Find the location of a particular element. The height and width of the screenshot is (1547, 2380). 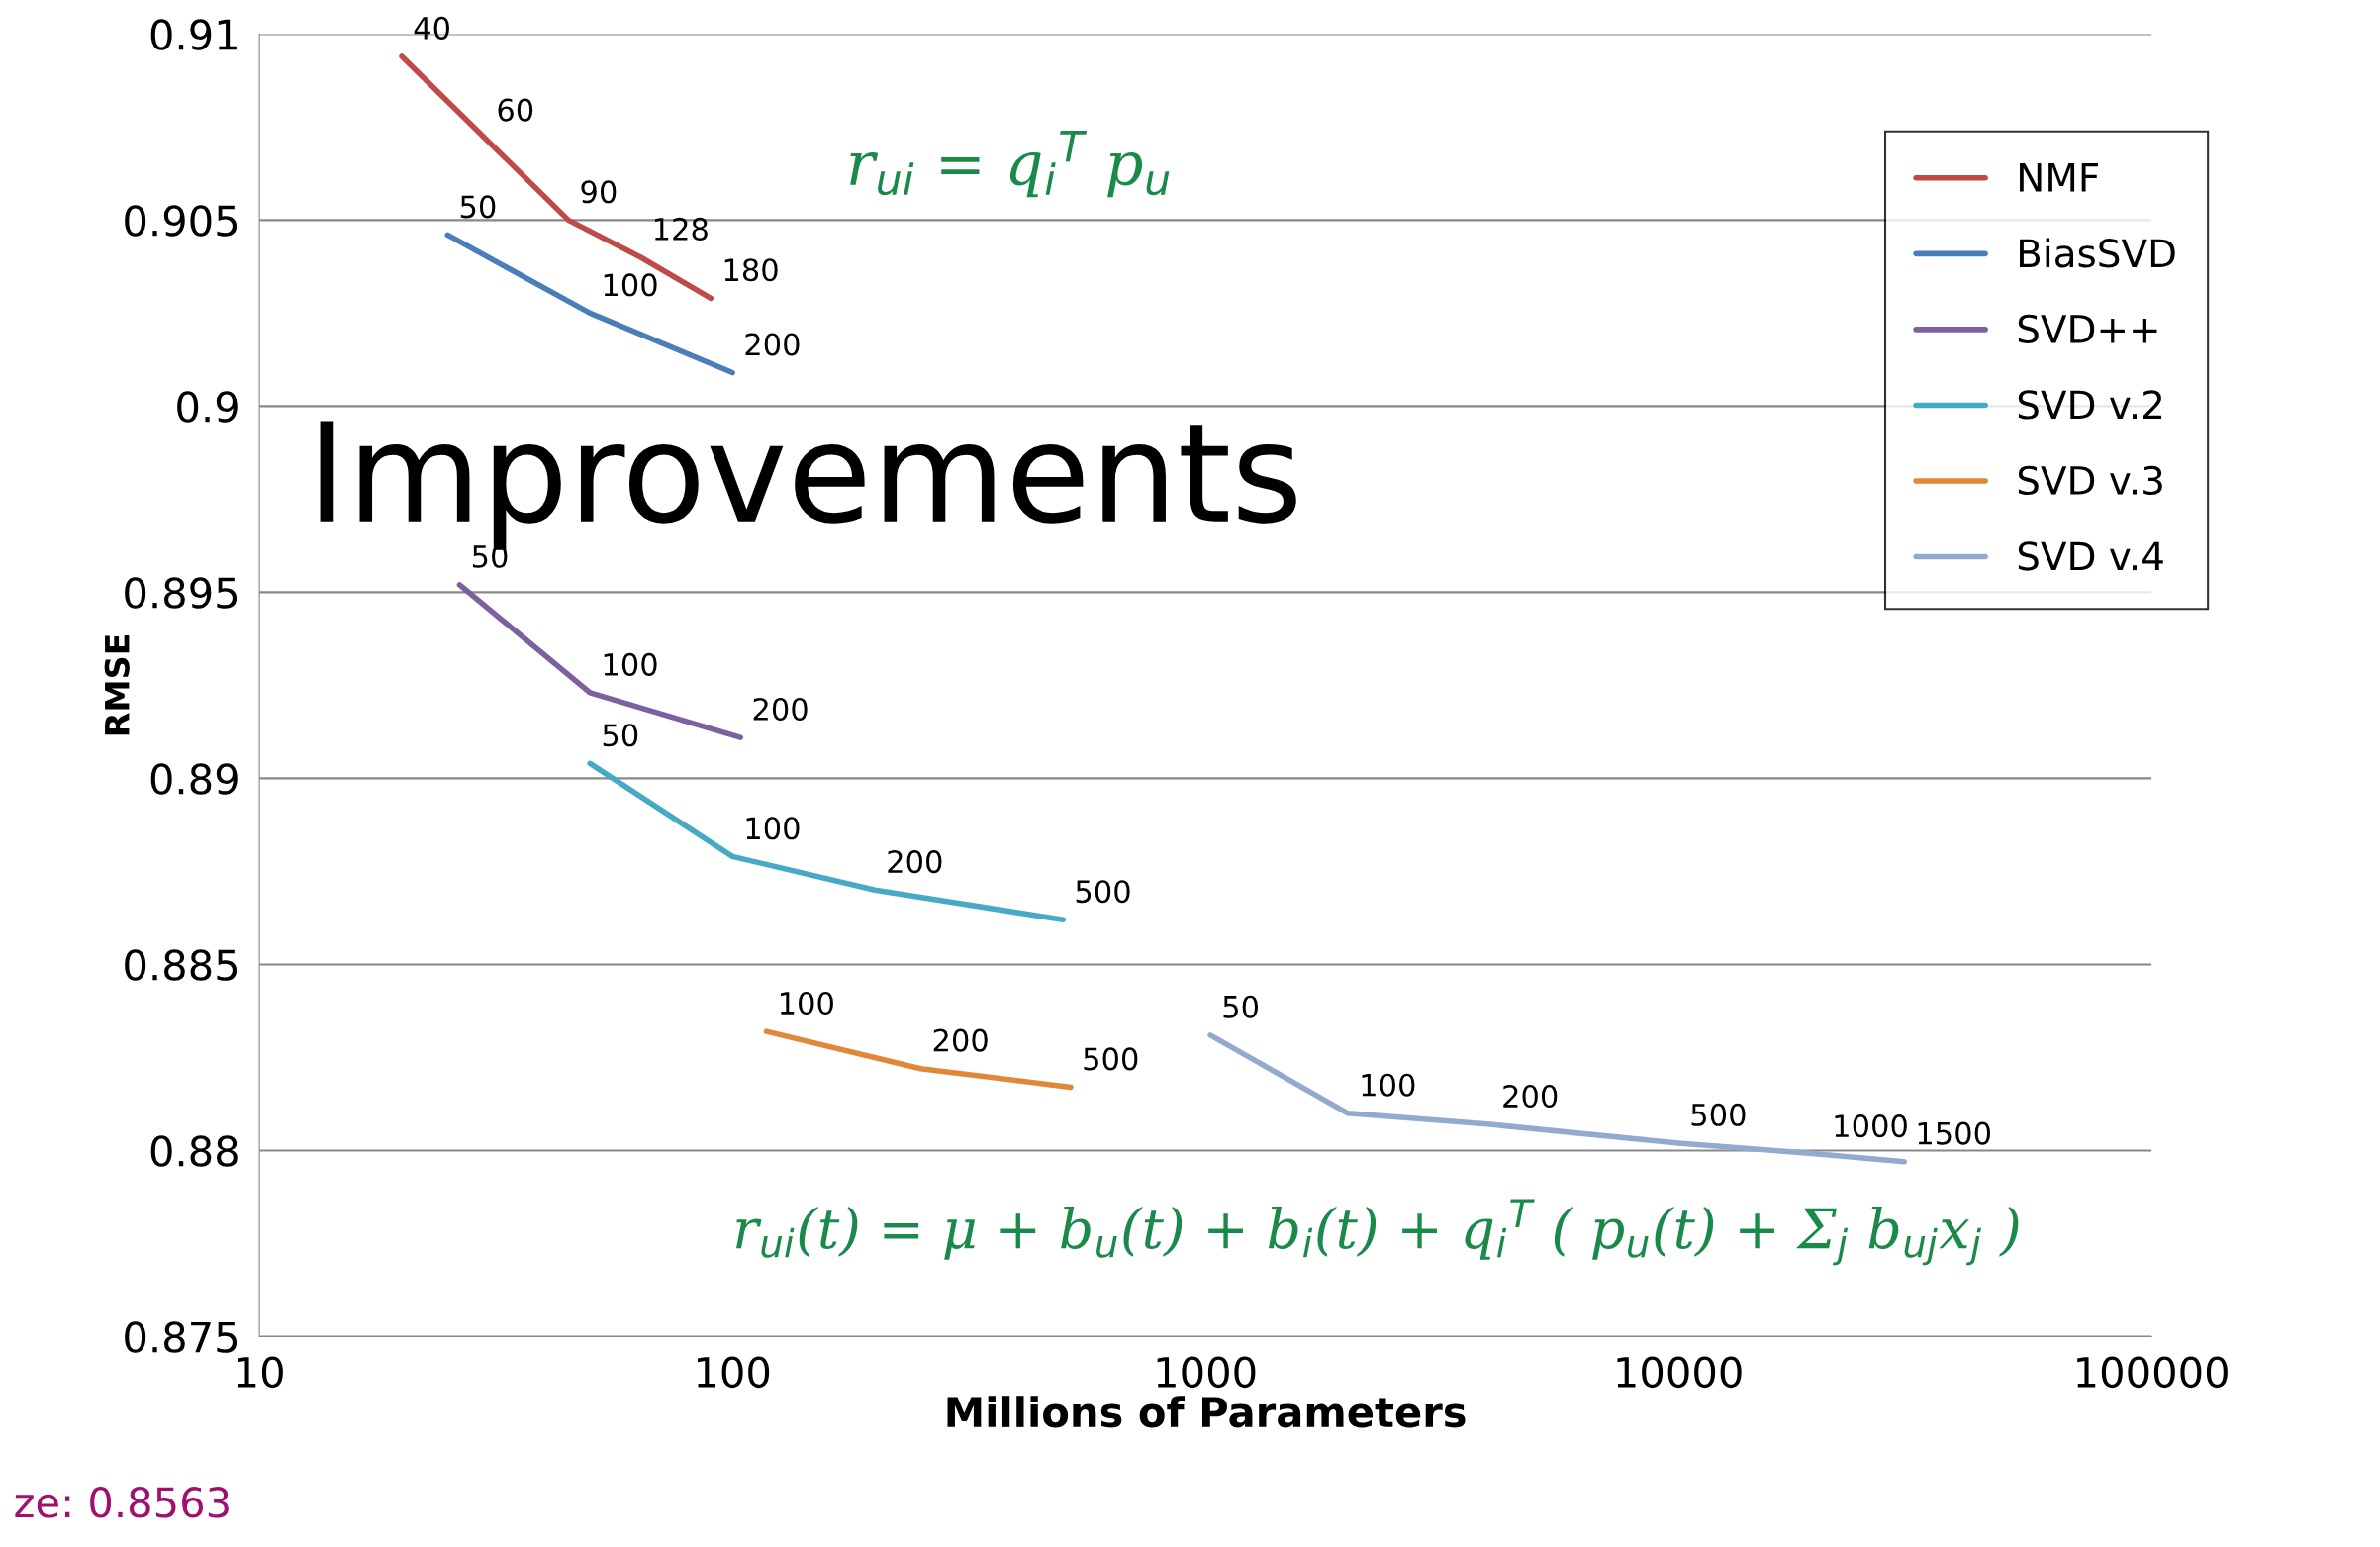

y-tick-label: 0.88 is located at coordinates (194, 1151).